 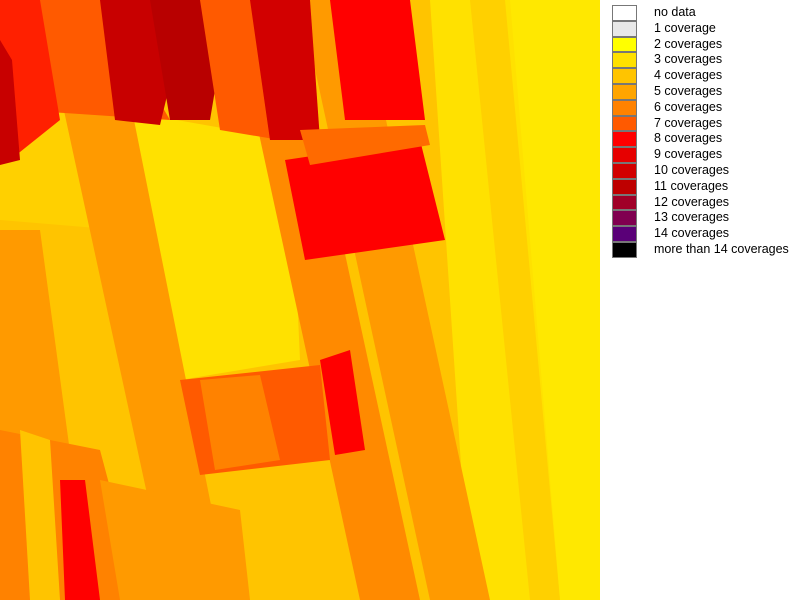 I want to click on coverage-block-top-mid-dark, so click(x=285, y=70).